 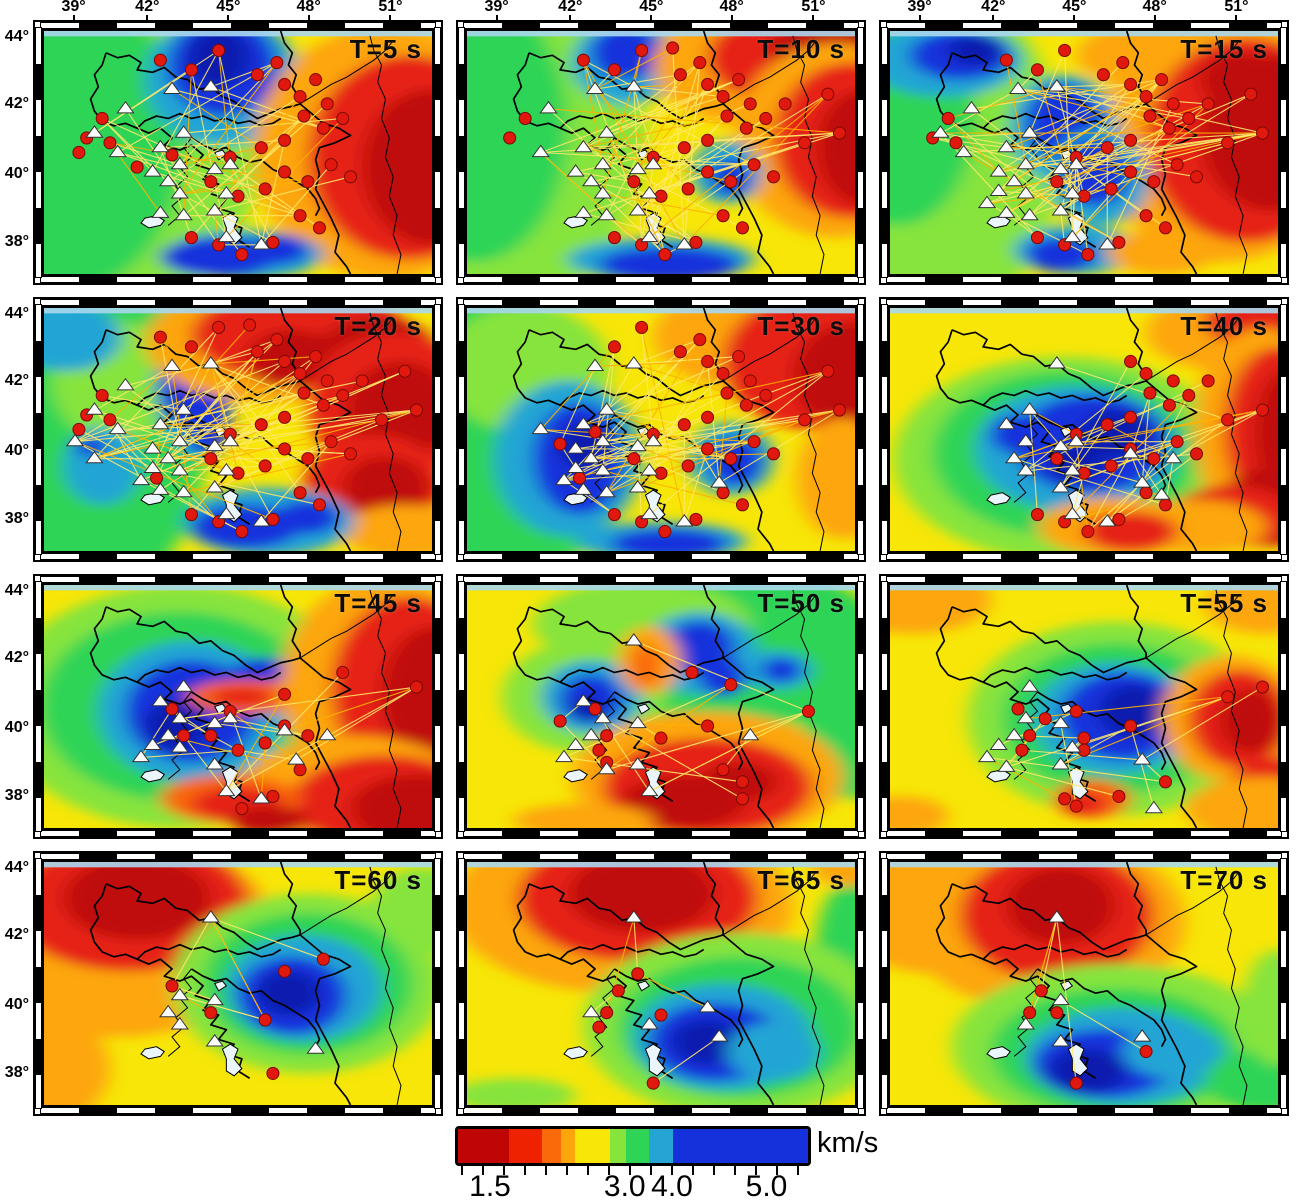 I want to click on map-panel-t10s: T=10 s, so click(x=661, y=152).